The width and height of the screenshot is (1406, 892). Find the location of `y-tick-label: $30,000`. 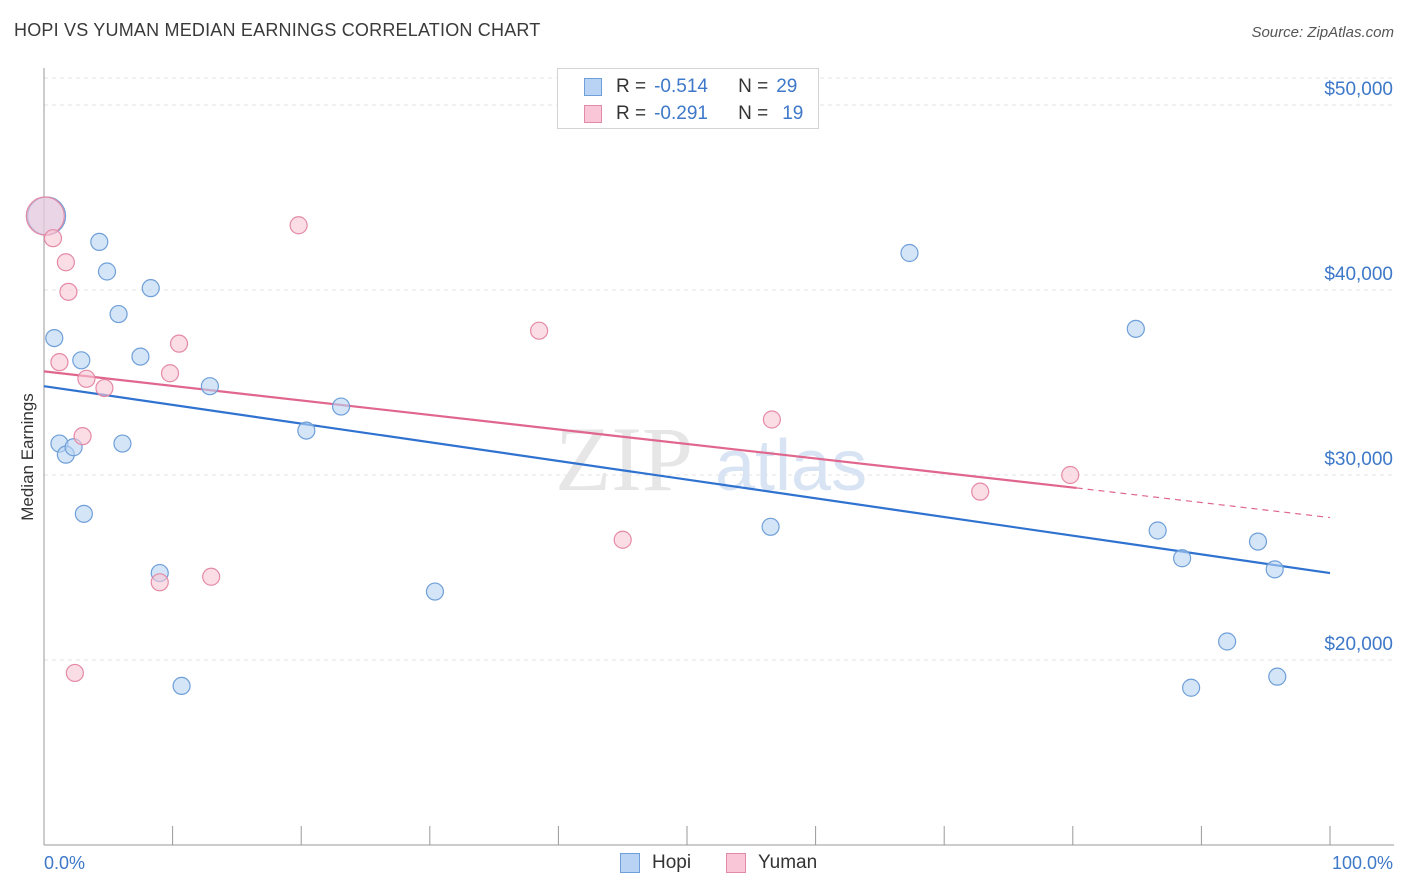

y-tick-label: $30,000 is located at coordinates (1358, 459).